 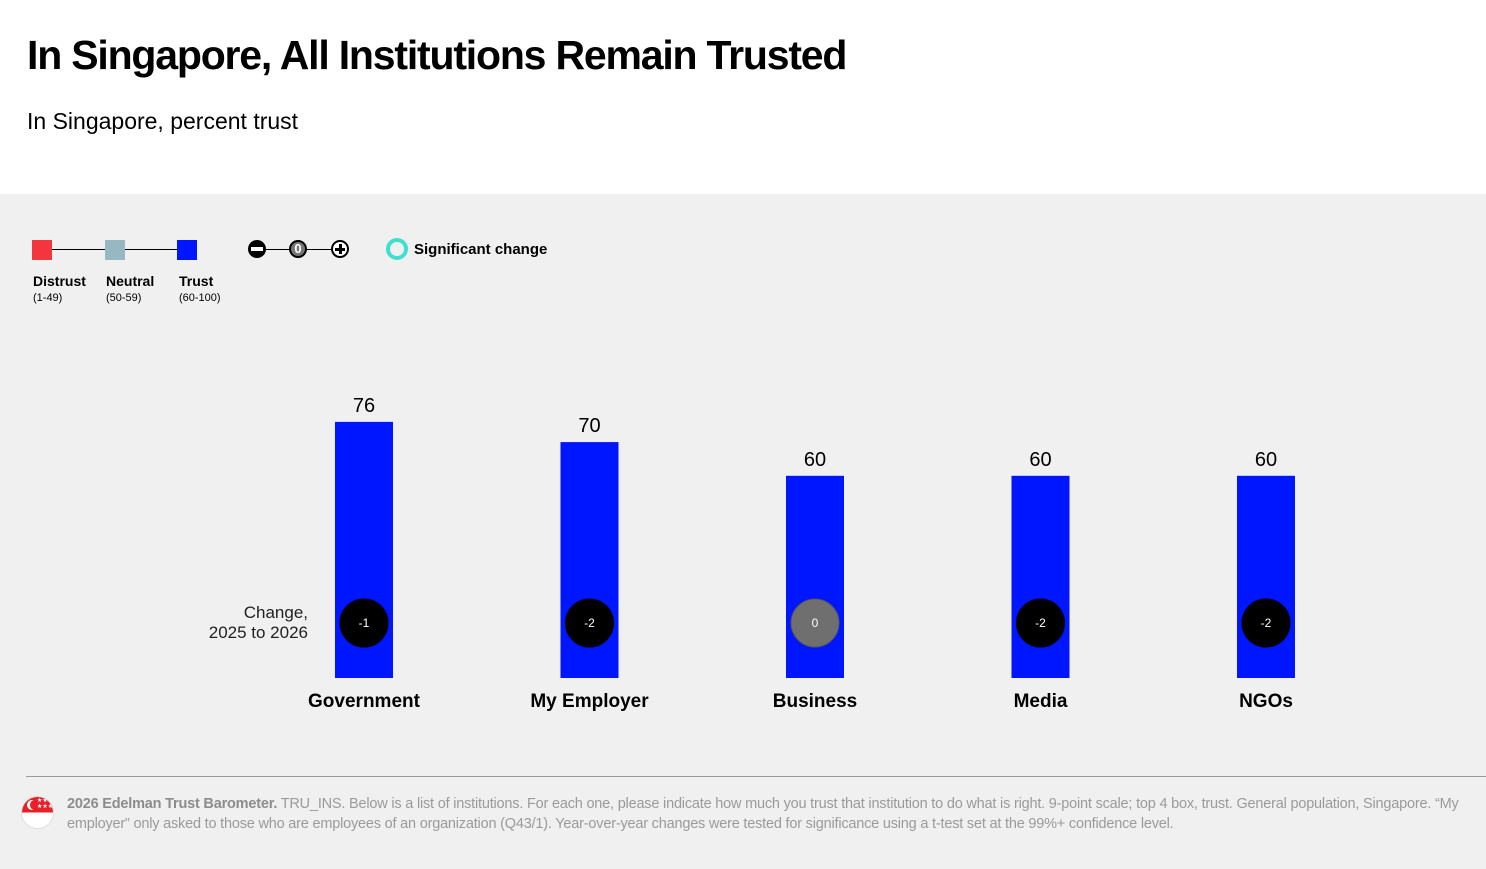 What do you see at coordinates (364, 701) in the screenshot?
I see `category-label-0: Government` at bounding box center [364, 701].